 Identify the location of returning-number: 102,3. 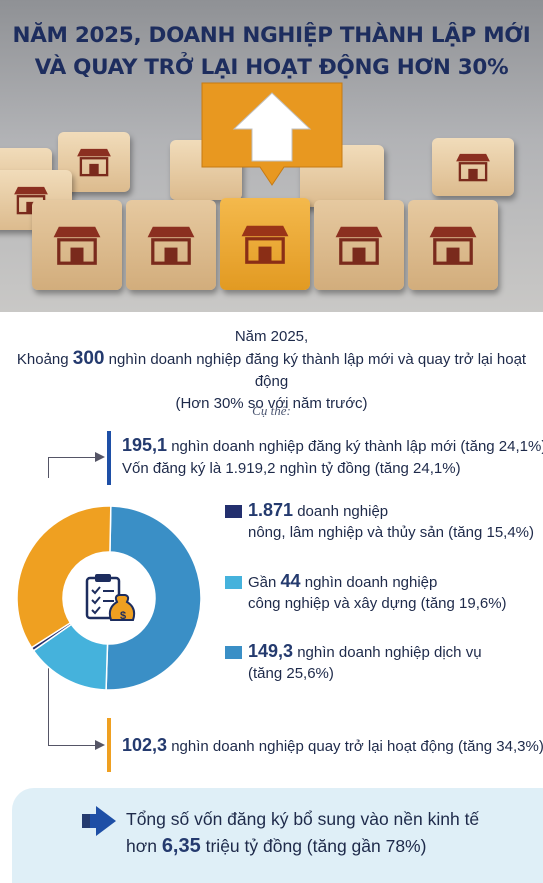
(145, 745).